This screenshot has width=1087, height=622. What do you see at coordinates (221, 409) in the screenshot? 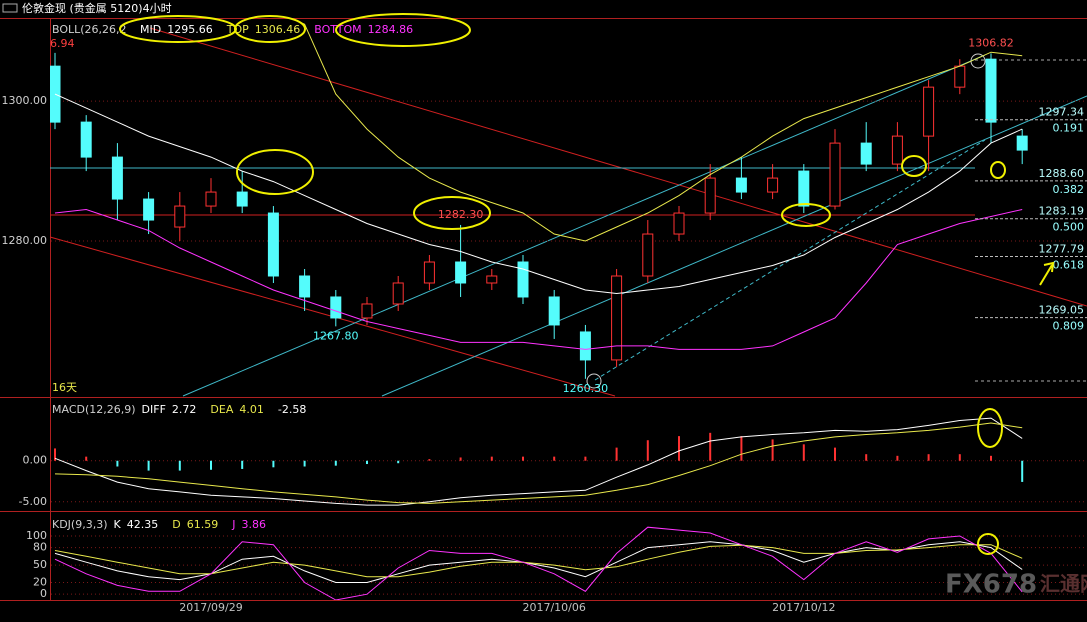
I see `legend-name: DEA` at bounding box center [221, 409].